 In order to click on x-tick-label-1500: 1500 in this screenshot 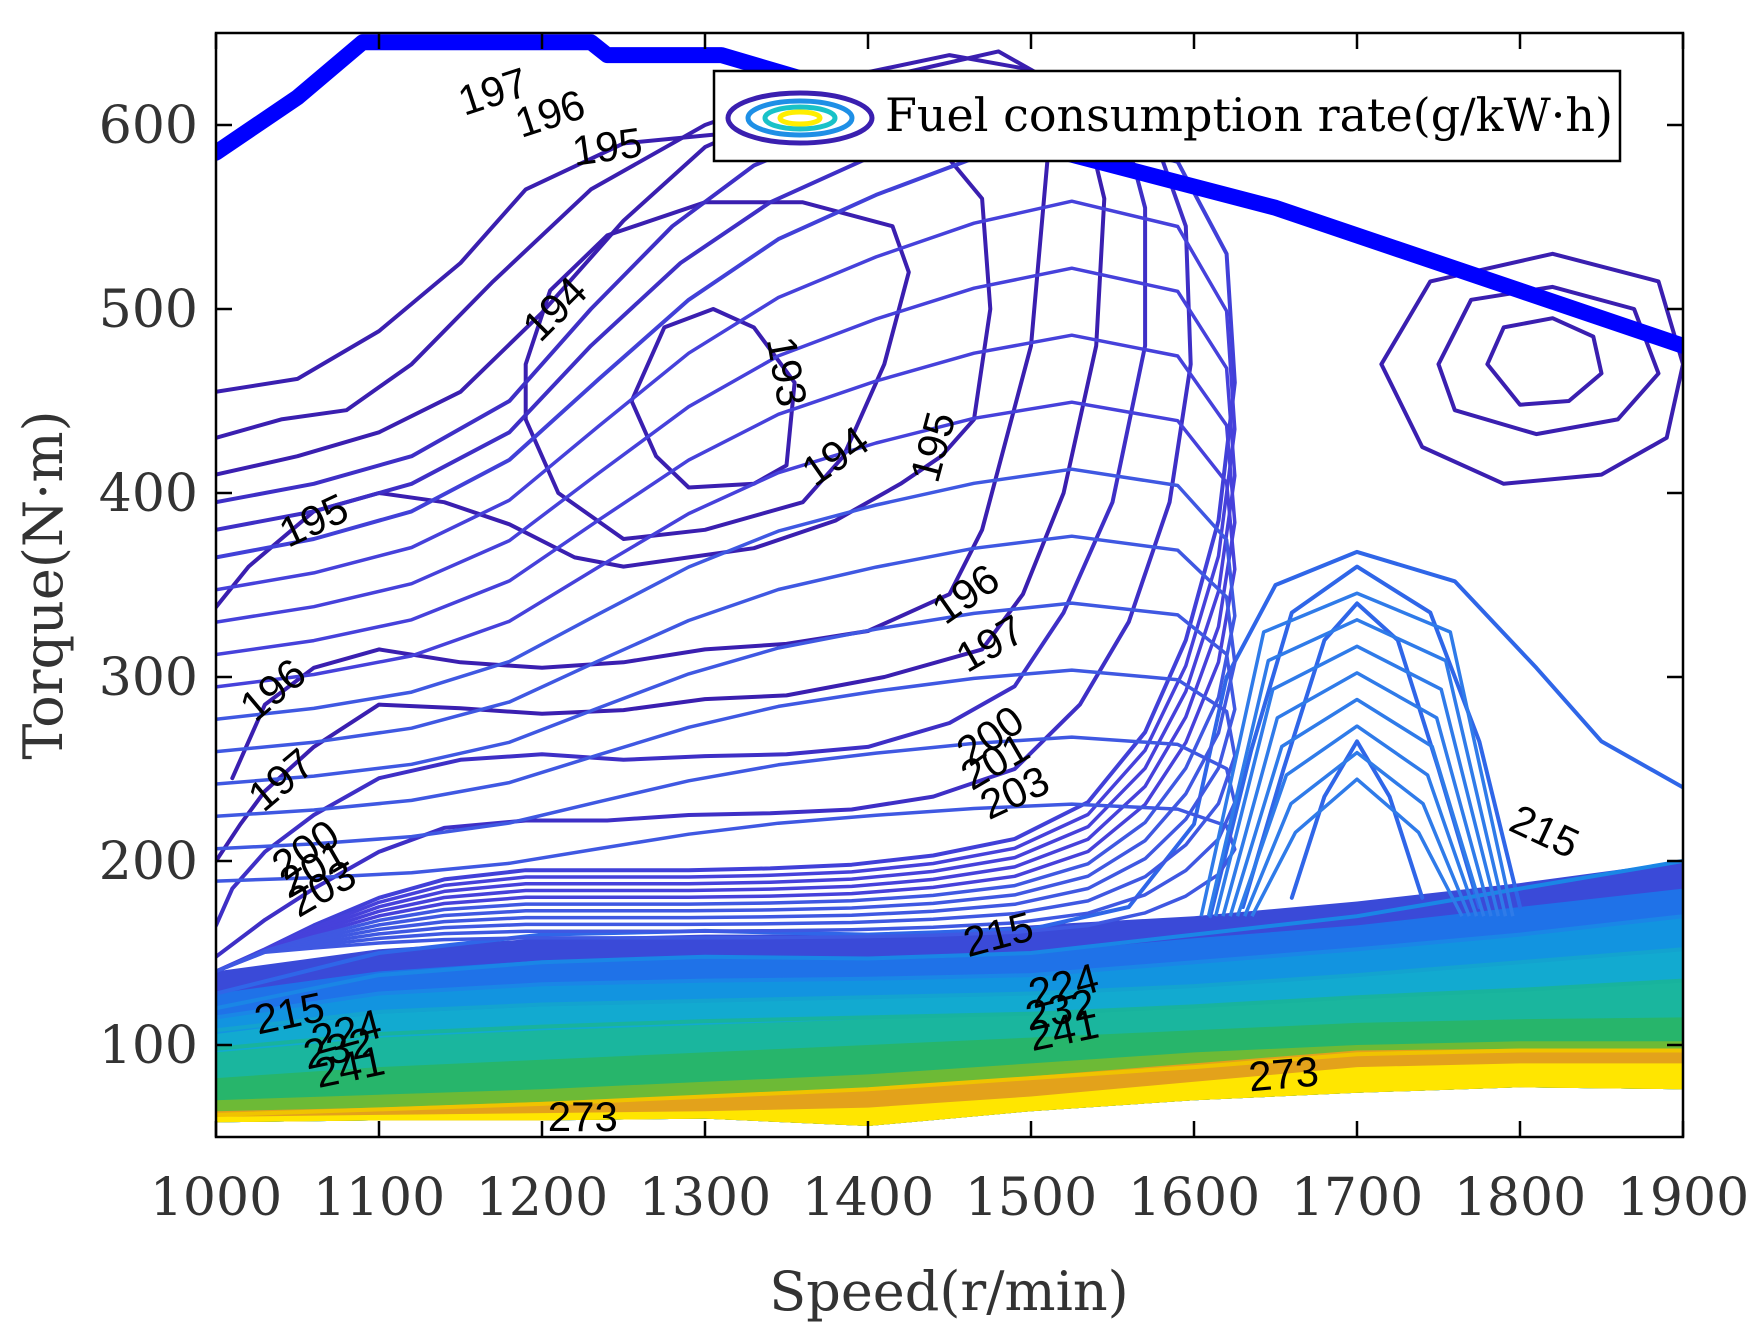, I will do `click(1031, 1198)`.